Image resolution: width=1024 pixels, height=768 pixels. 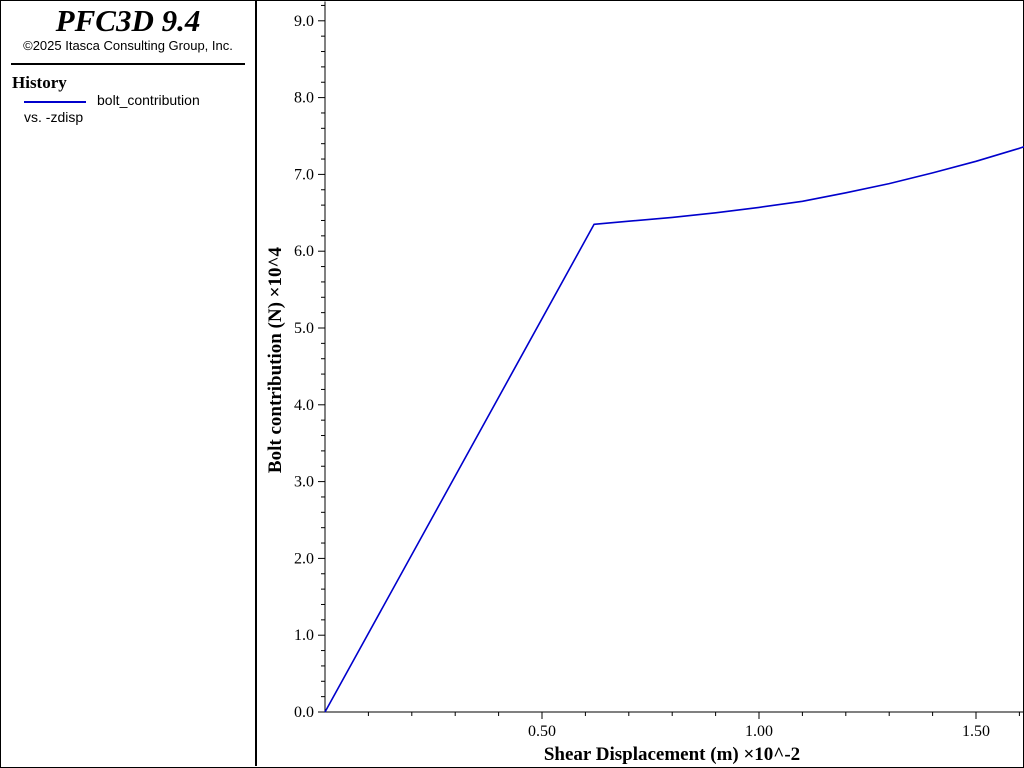 I want to click on legend-heading: History, so click(x=39, y=82).